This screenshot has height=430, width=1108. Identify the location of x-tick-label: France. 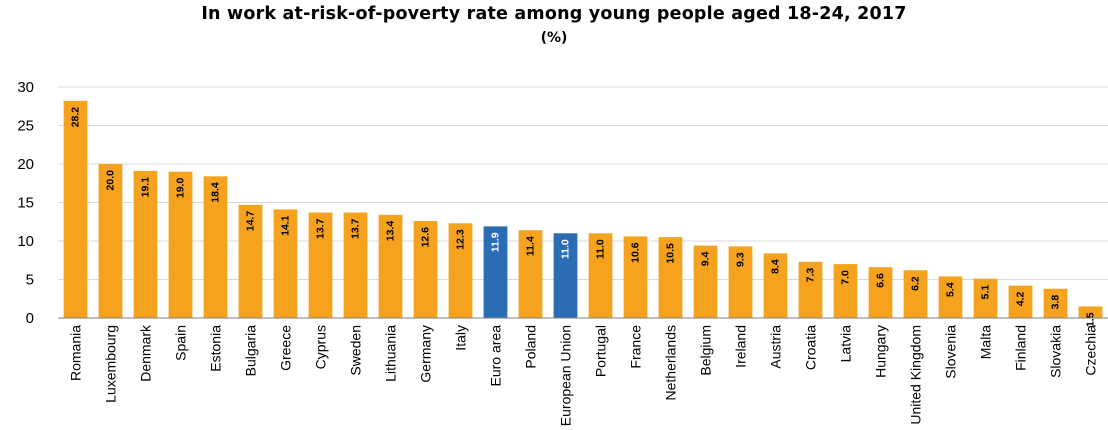
(636, 347).